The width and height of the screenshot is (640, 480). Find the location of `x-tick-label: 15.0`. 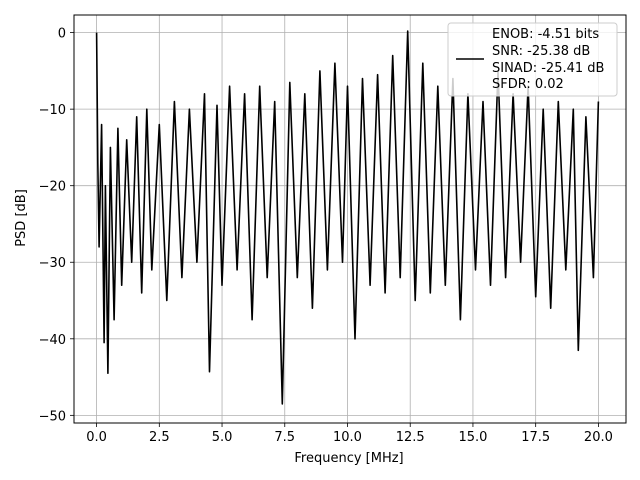

x-tick-label: 15.0 is located at coordinates (472, 437).